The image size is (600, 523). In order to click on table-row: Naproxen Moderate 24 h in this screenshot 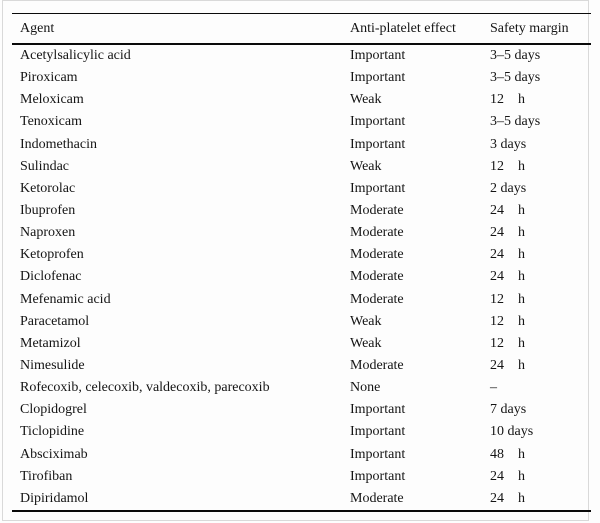, I will do `click(301, 233)`.